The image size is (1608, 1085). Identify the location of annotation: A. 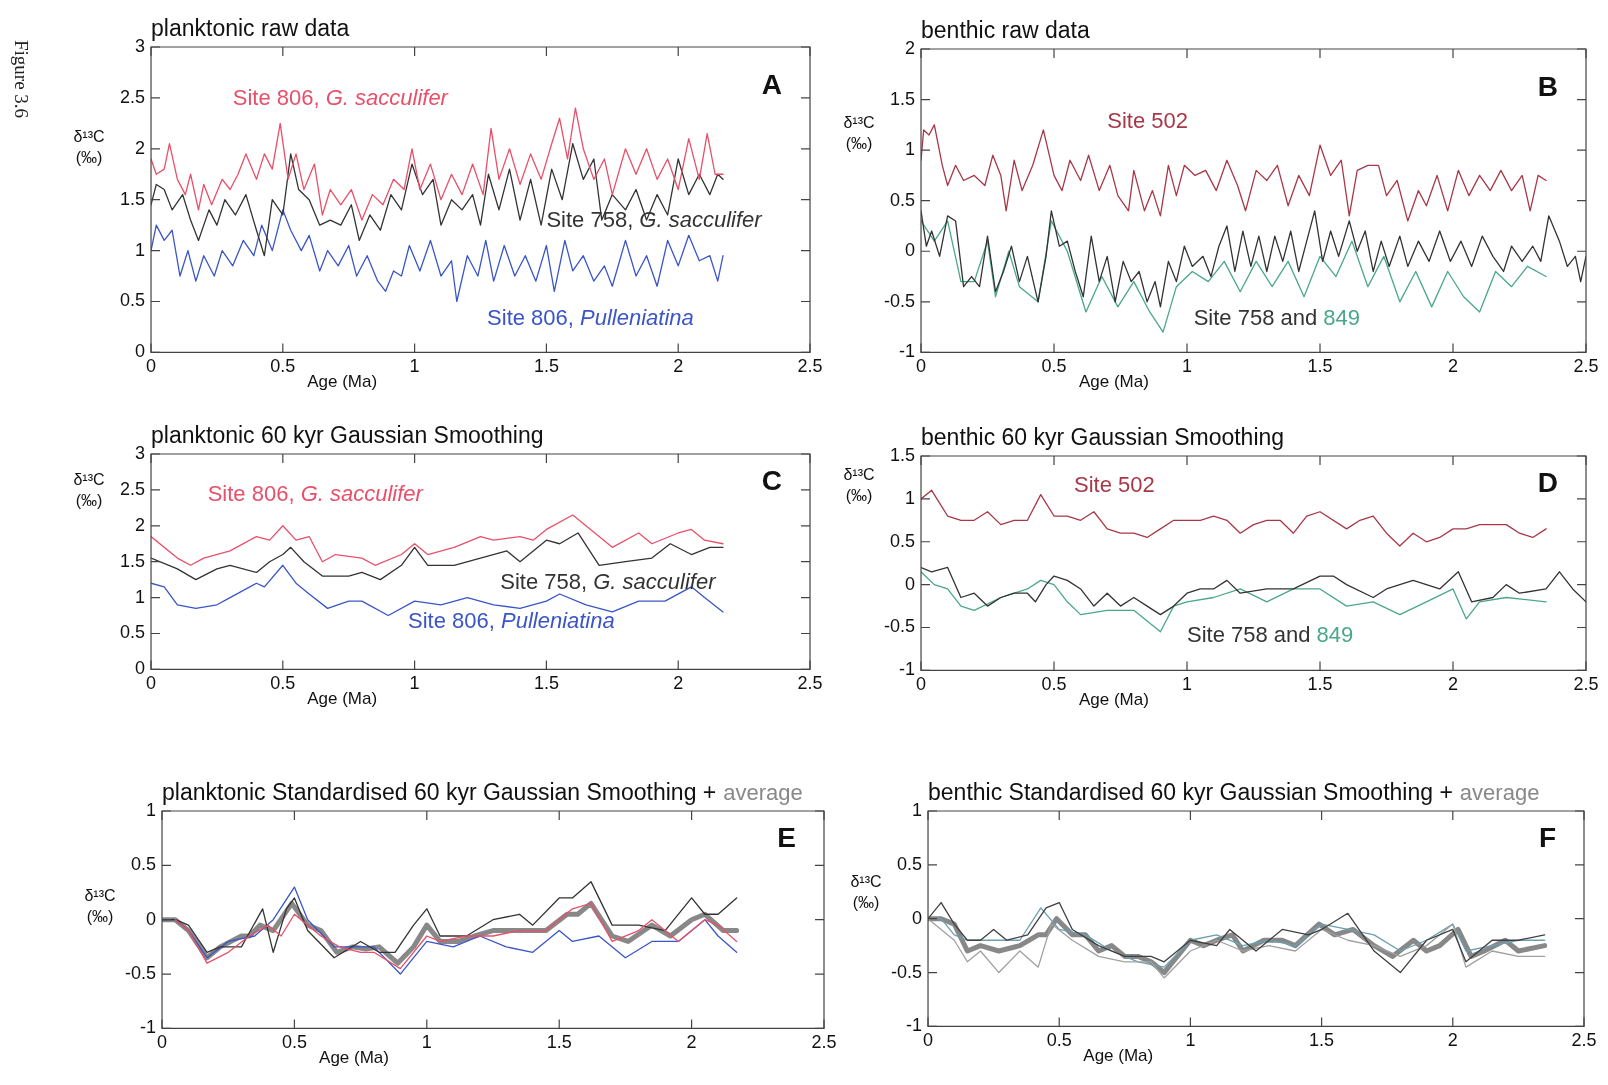
(771, 85).